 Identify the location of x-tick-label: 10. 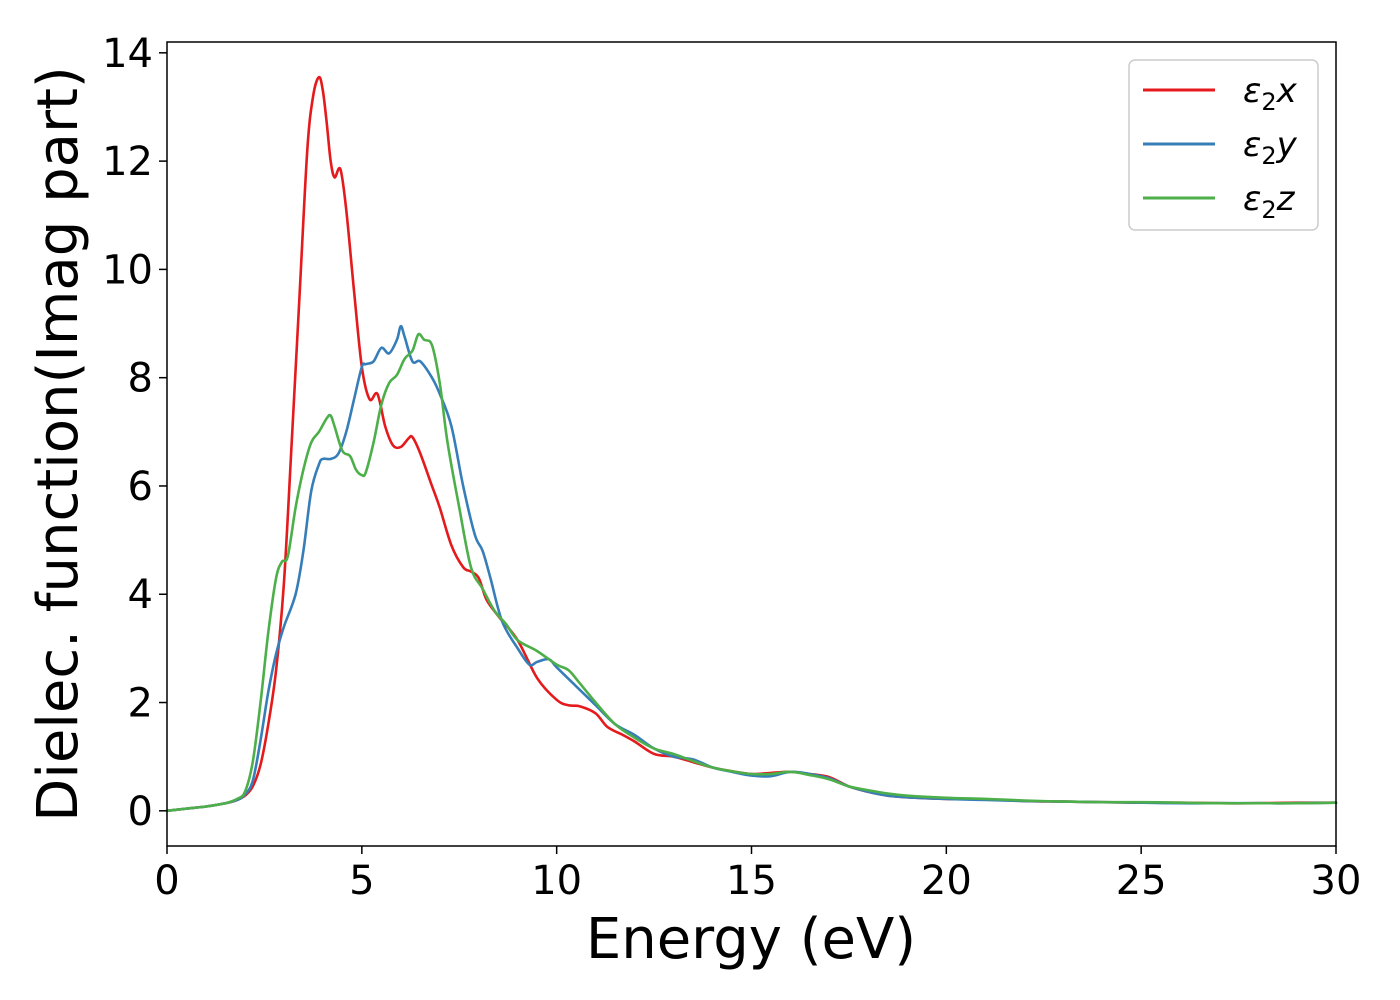
(556, 881).